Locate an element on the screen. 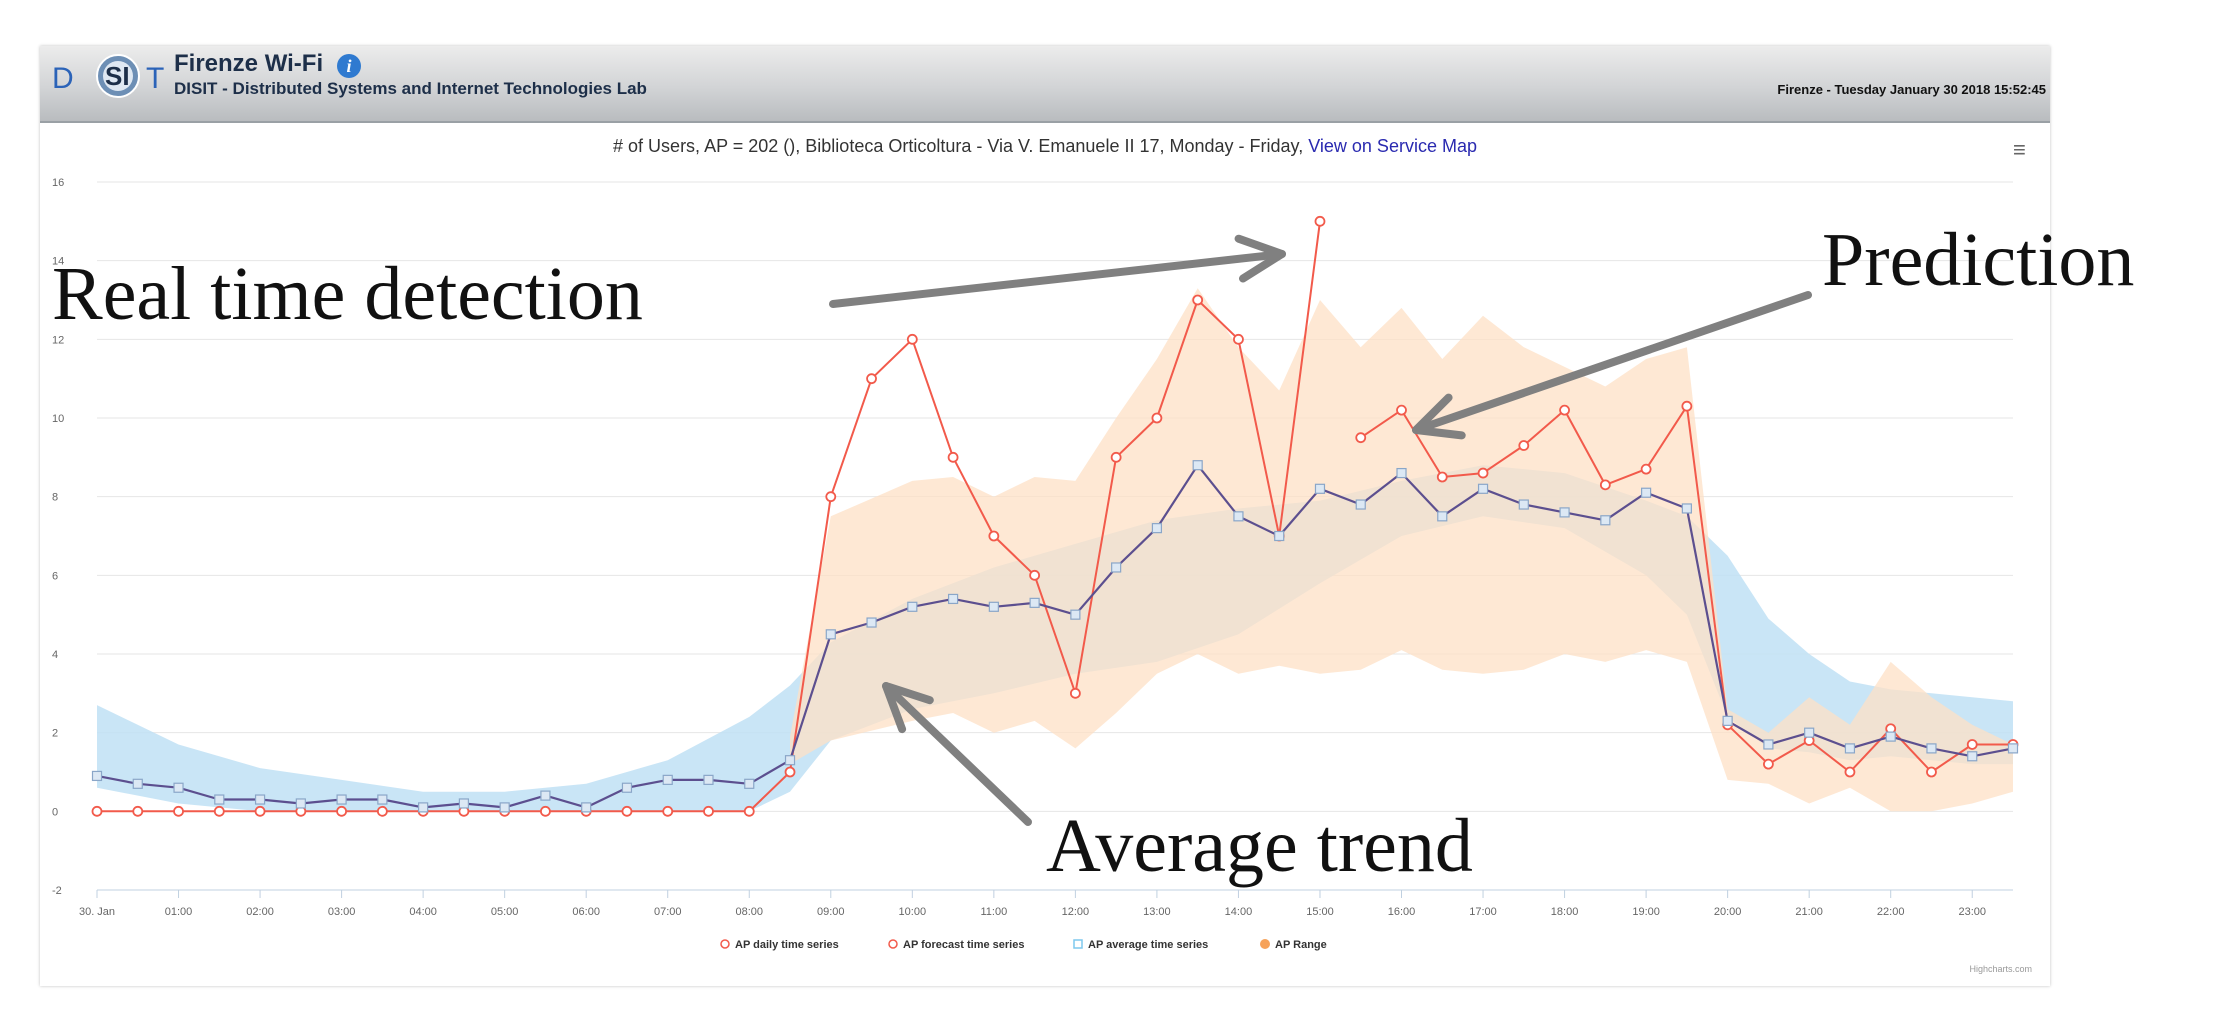 The height and width of the screenshot is (1027, 2234). annotation-real-time-detection: Real time detection is located at coordinates (347, 294).